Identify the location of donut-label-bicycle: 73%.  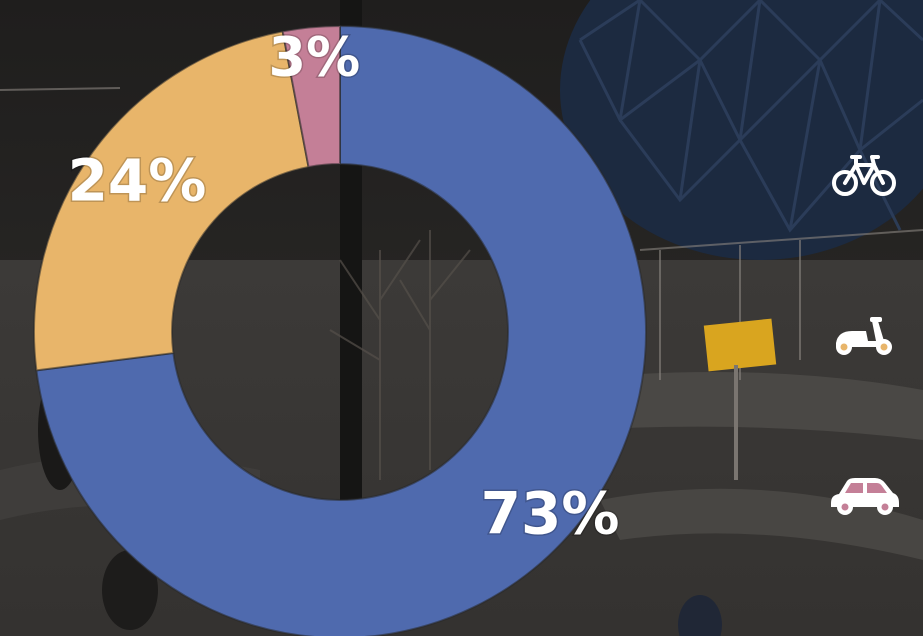
(550, 513).